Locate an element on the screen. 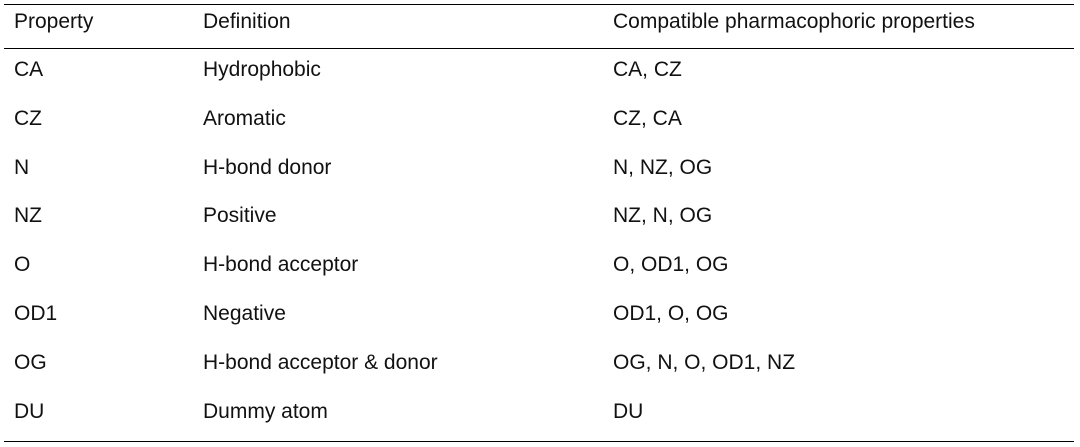 Image resolution: width=1080 pixels, height=447 pixels. table-cell: OG, N, O, OD1, NZ is located at coordinates (704, 362).